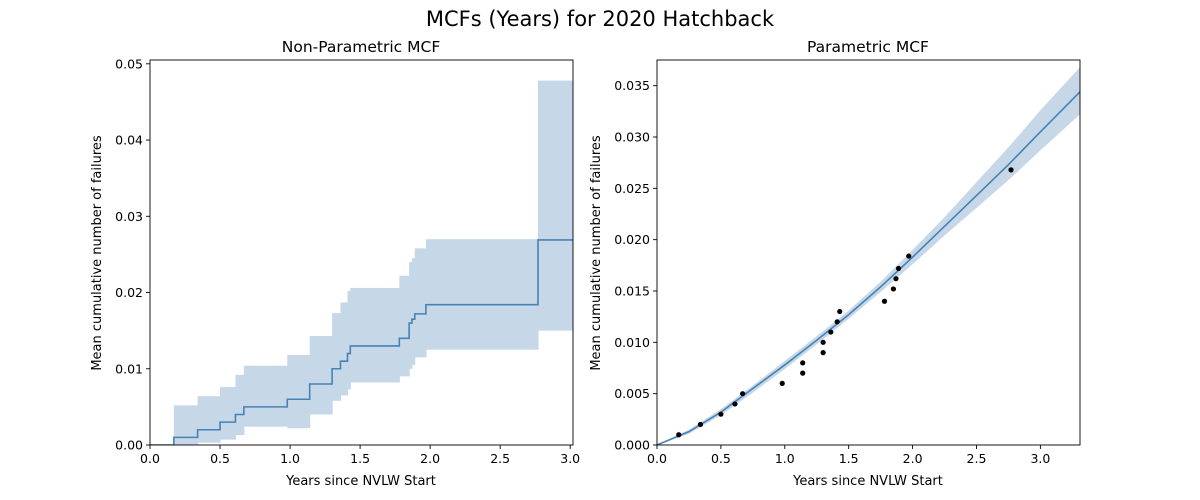 Image resolution: width=1200 pixels, height=500 pixels. What do you see at coordinates (129, 292) in the screenshot?
I see `y-tick-label: 0.02` at bounding box center [129, 292].